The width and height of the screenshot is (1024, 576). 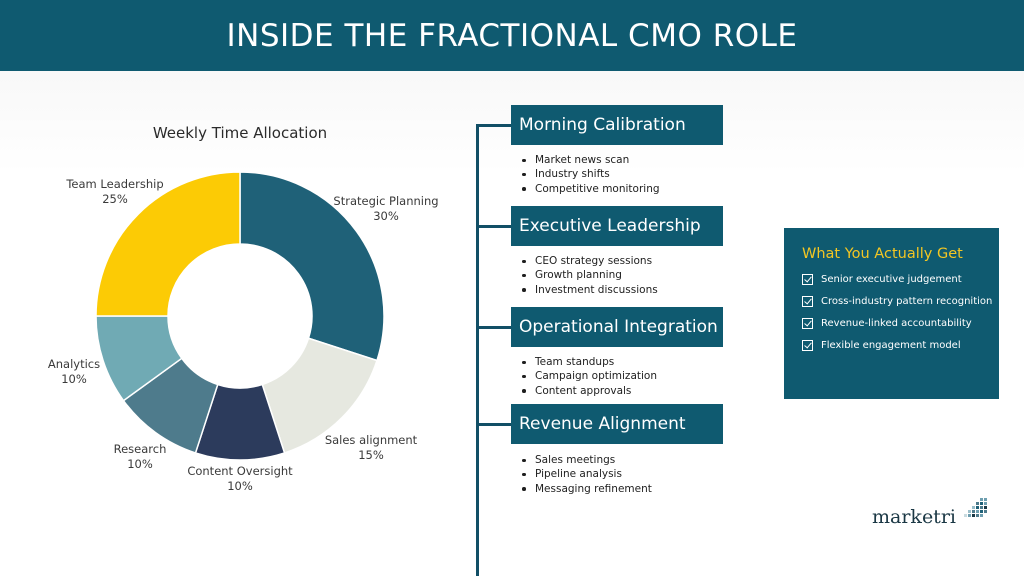 I want to click on pie-label-name: Research, so click(x=140, y=449).